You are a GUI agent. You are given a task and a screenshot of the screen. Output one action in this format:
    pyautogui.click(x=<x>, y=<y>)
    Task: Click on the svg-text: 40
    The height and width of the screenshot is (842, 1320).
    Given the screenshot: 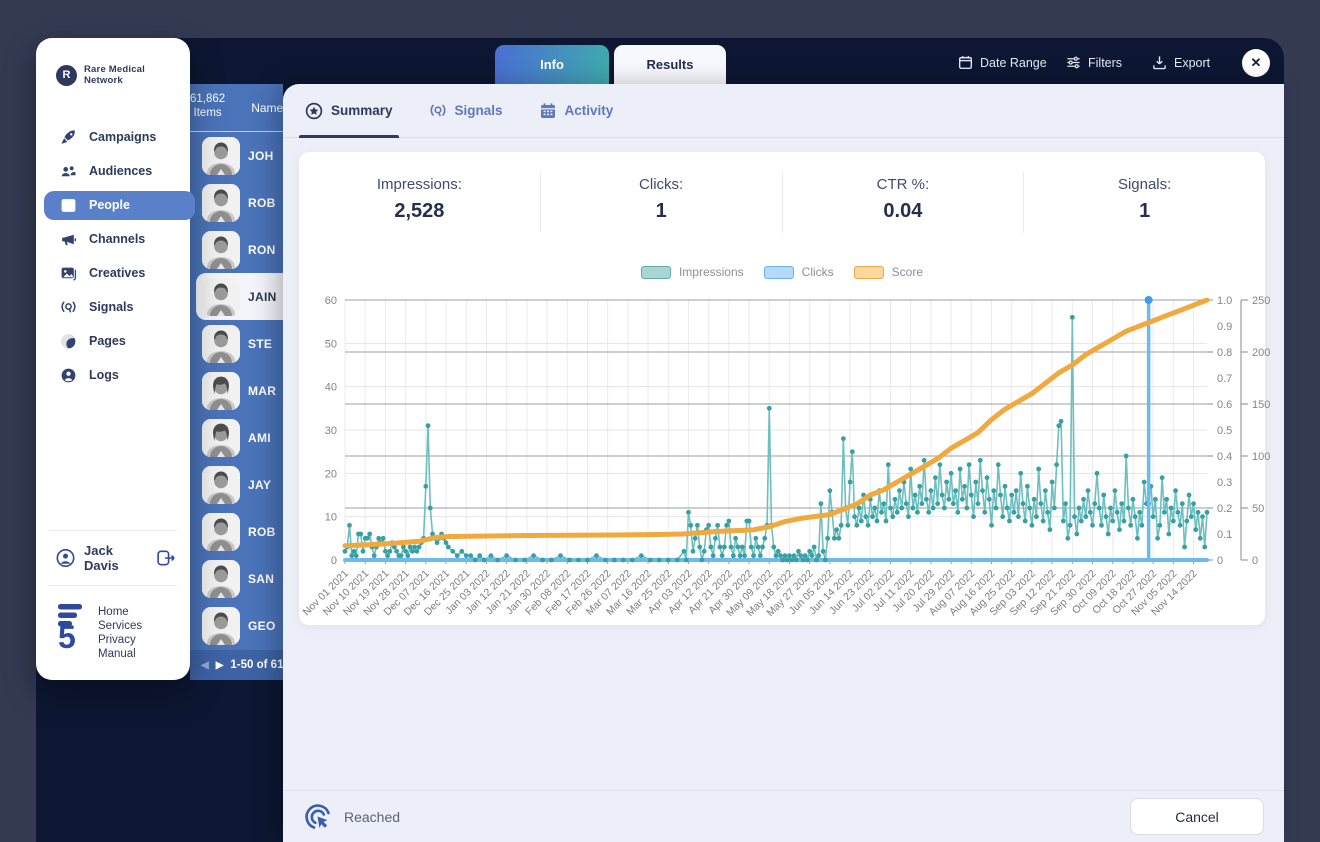 What is the action you would take?
    pyautogui.click(x=331, y=388)
    